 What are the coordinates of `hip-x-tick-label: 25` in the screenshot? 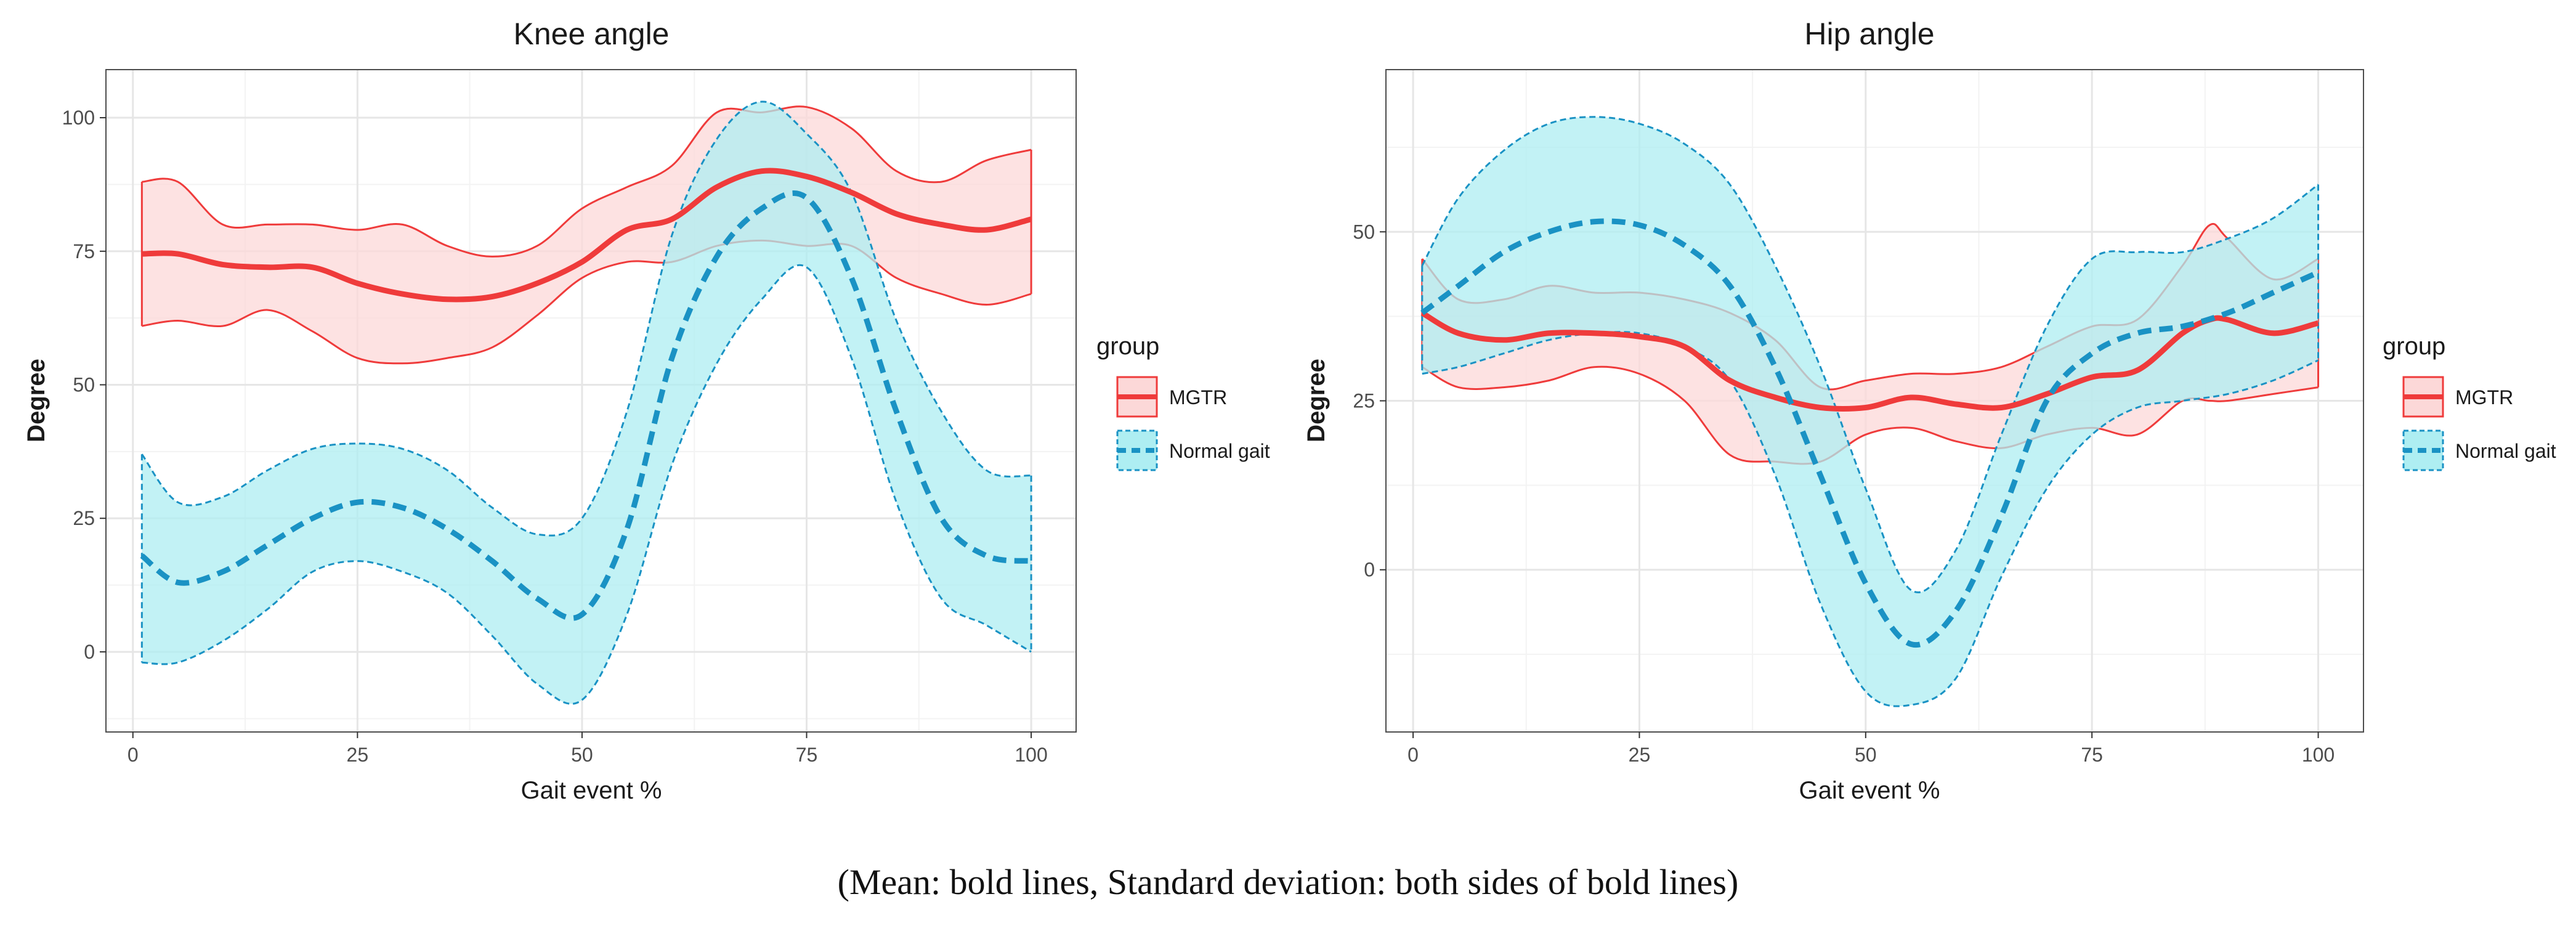 It's located at (1640, 755).